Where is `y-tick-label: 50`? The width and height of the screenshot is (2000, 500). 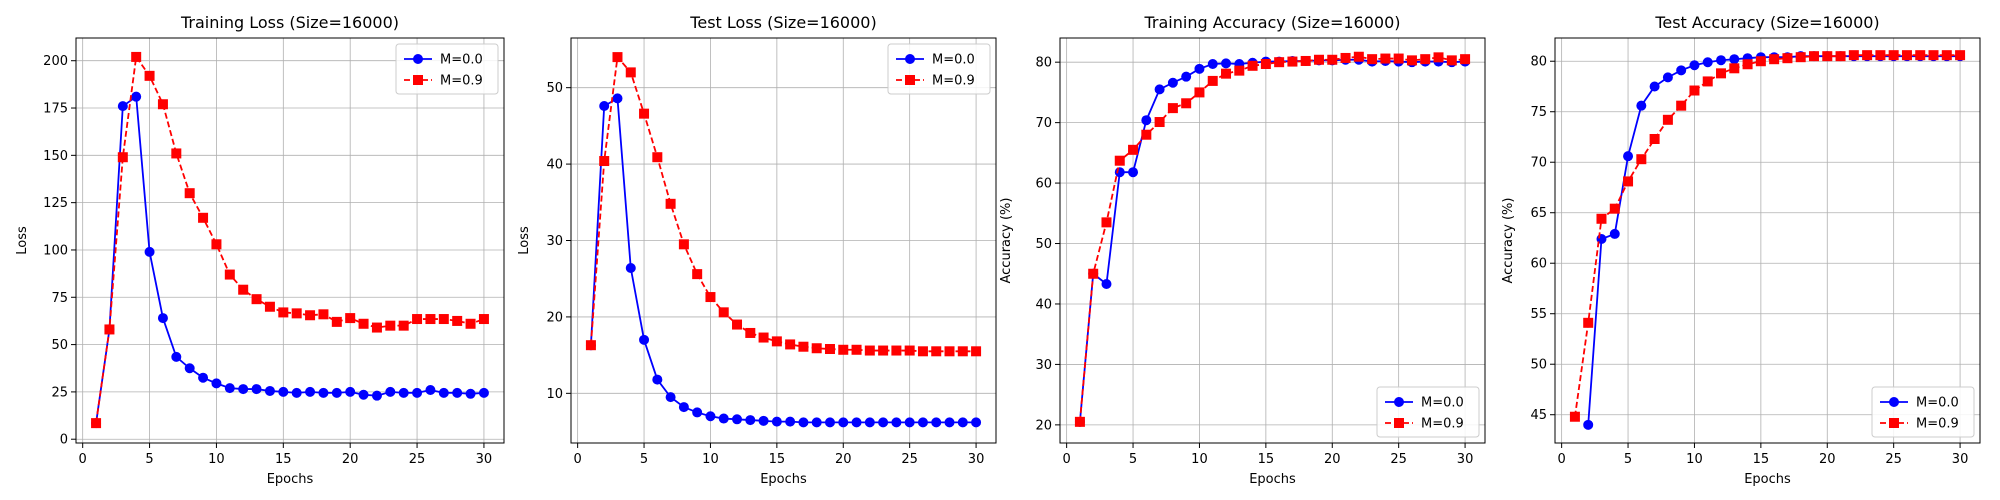 y-tick-label: 50 is located at coordinates (1043, 244).